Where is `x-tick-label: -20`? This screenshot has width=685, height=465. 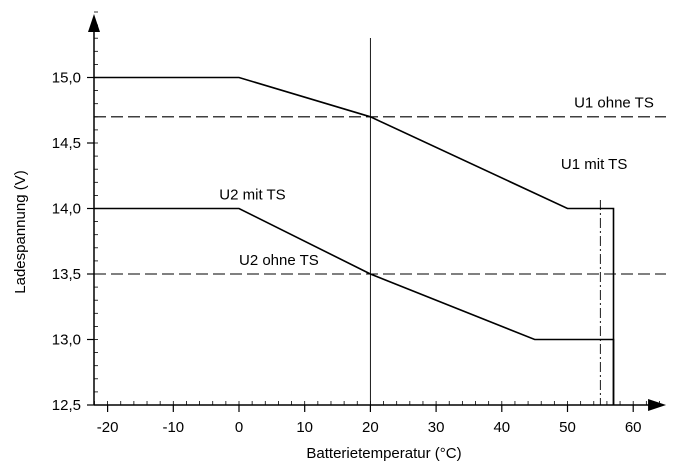
x-tick-label: -20 is located at coordinates (108, 427).